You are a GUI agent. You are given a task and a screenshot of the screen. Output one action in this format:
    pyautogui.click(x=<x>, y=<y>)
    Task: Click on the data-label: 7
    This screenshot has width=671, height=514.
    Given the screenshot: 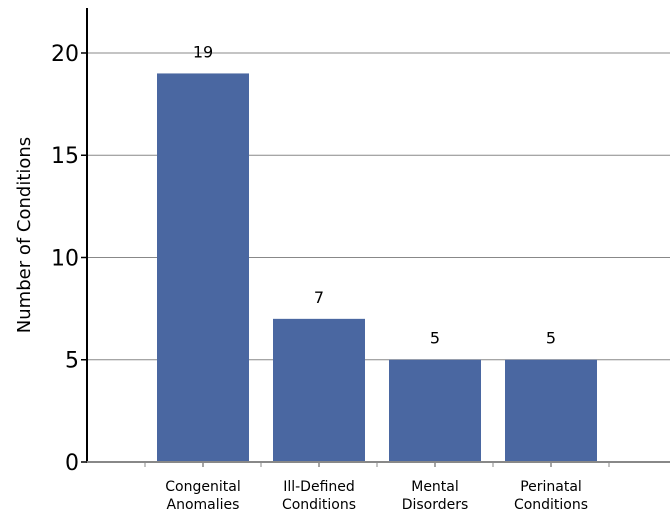 What is the action you would take?
    pyautogui.click(x=319, y=297)
    